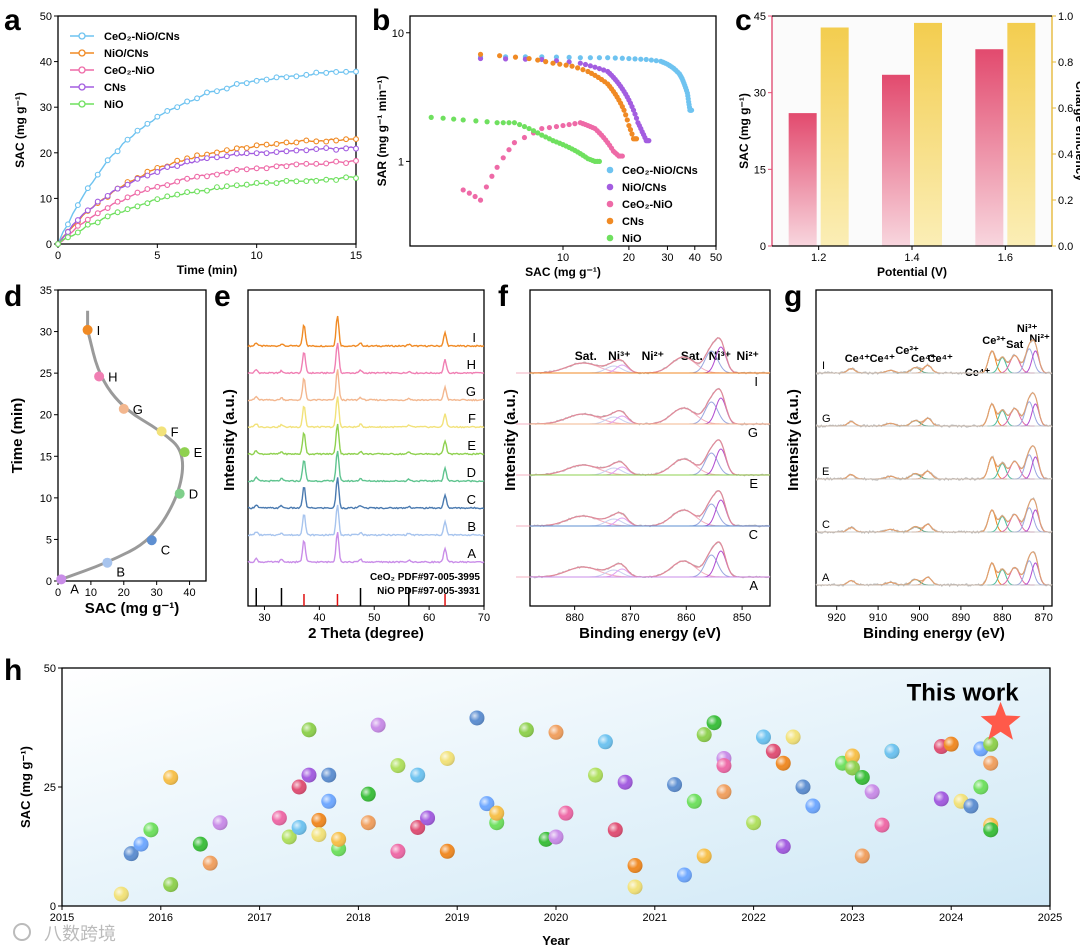 This screenshot has height=948, width=1080. What do you see at coordinates (760, 17) in the screenshot?
I see `c-ytick-label: 45` at bounding box center [760, 17].